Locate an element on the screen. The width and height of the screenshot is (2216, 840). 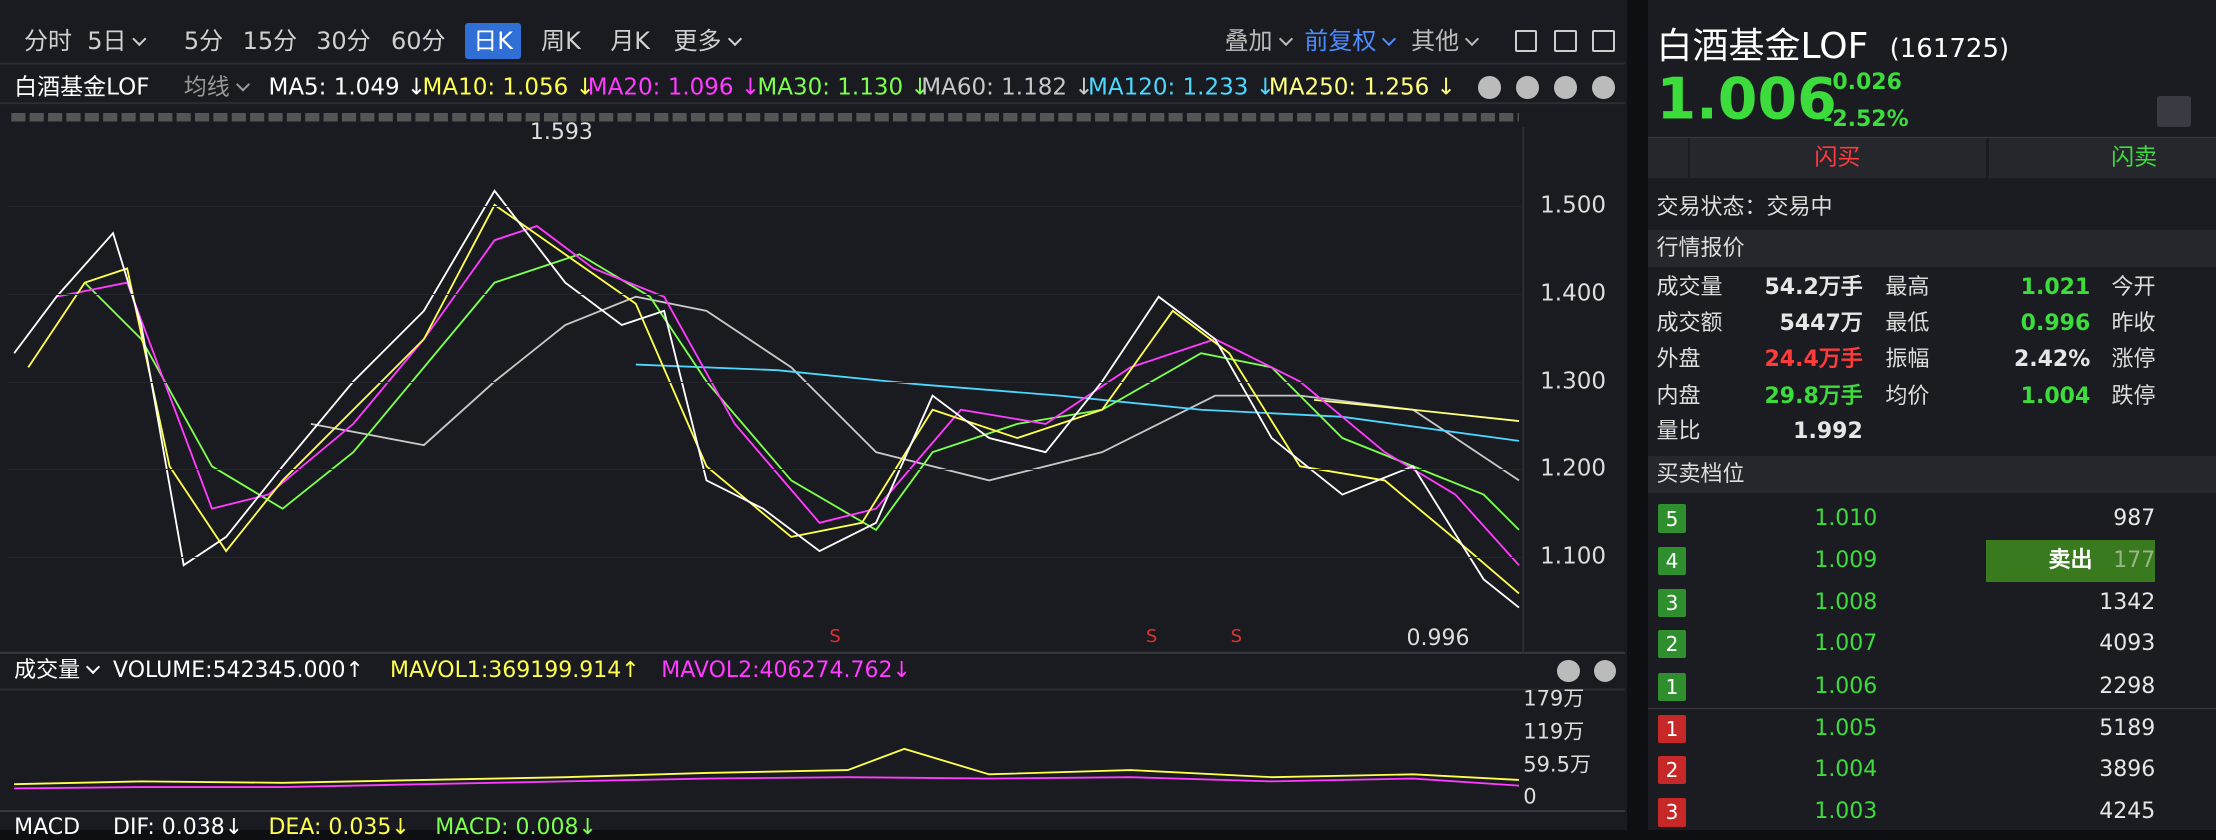
quote-label: 振幅 is located at coordinates (1907, 360).